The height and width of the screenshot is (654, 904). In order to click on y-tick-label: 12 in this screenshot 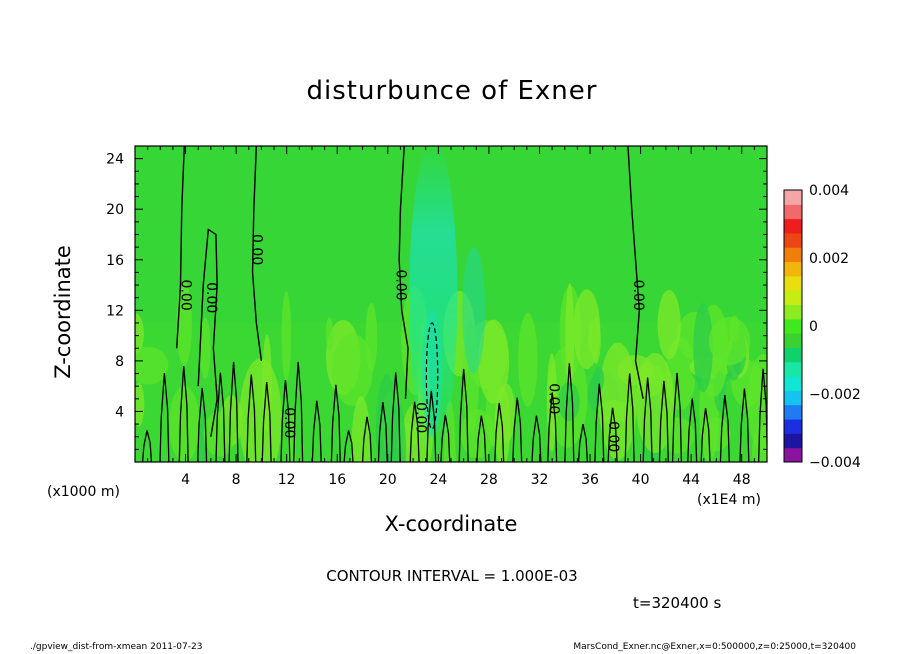, I will do `click(115, 311)`.